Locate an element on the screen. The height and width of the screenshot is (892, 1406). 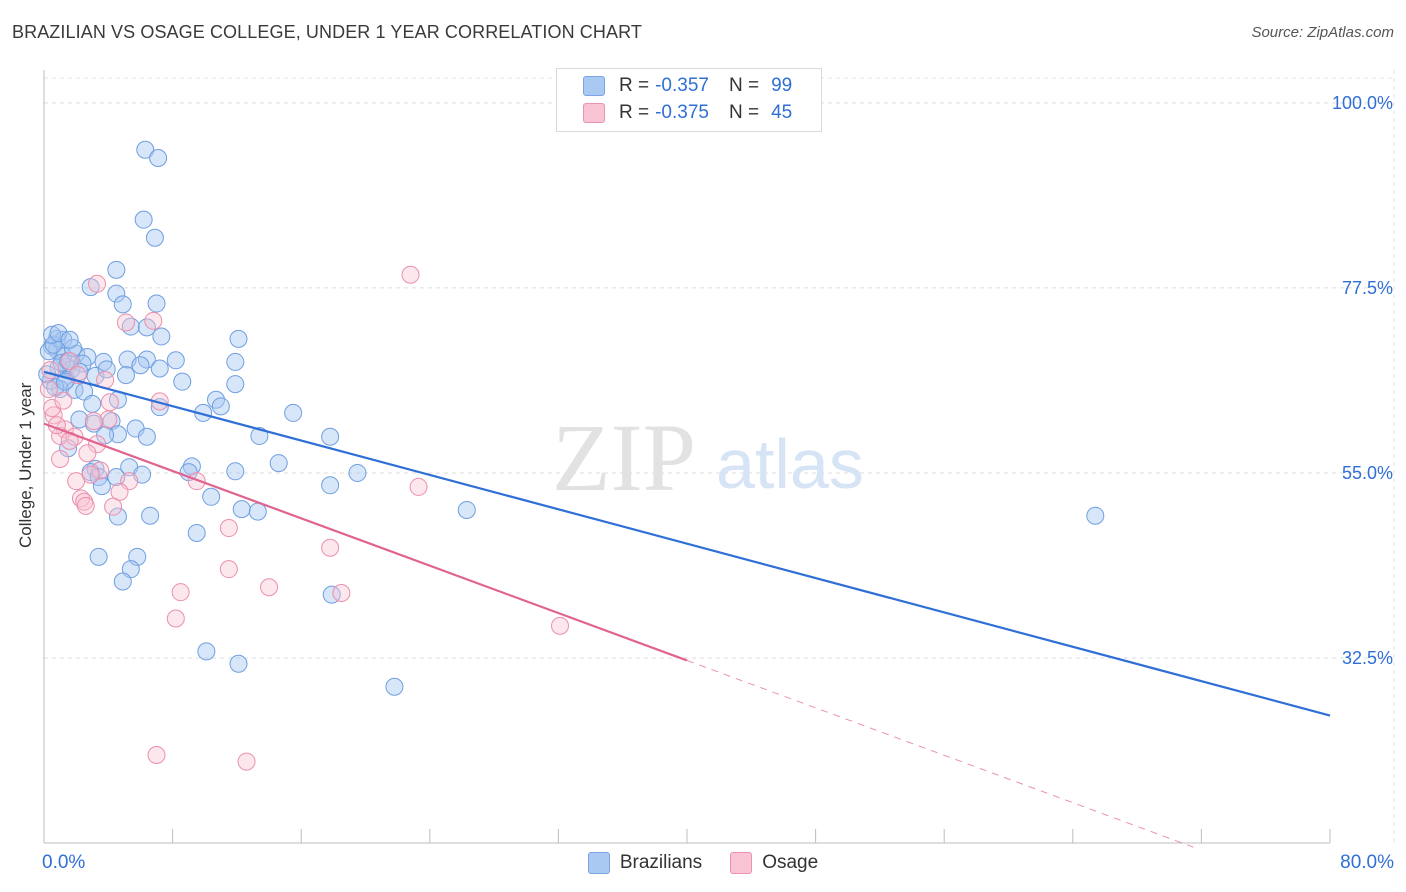
legend-item-brazilians: Brazilians is located at coordinates (645, 863).